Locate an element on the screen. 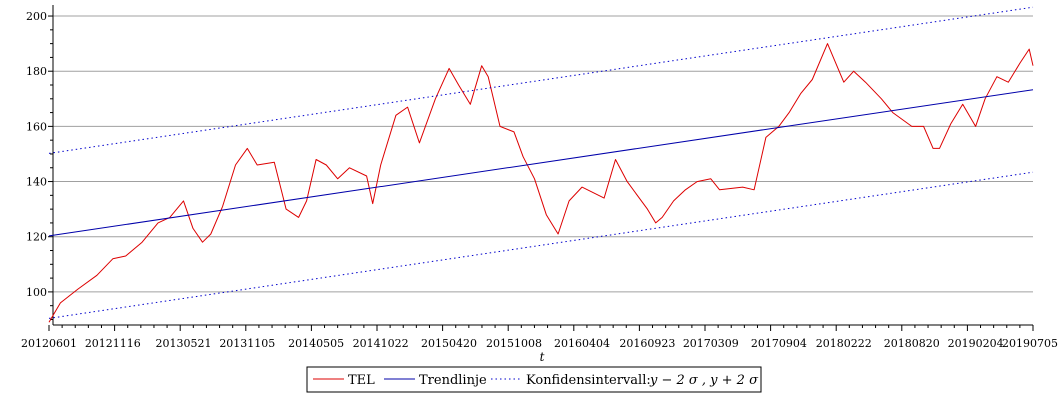 This screenshot has width=1064, height=404. x-tick-label-20121116: 20121116 is located at coordinates (113, 343).